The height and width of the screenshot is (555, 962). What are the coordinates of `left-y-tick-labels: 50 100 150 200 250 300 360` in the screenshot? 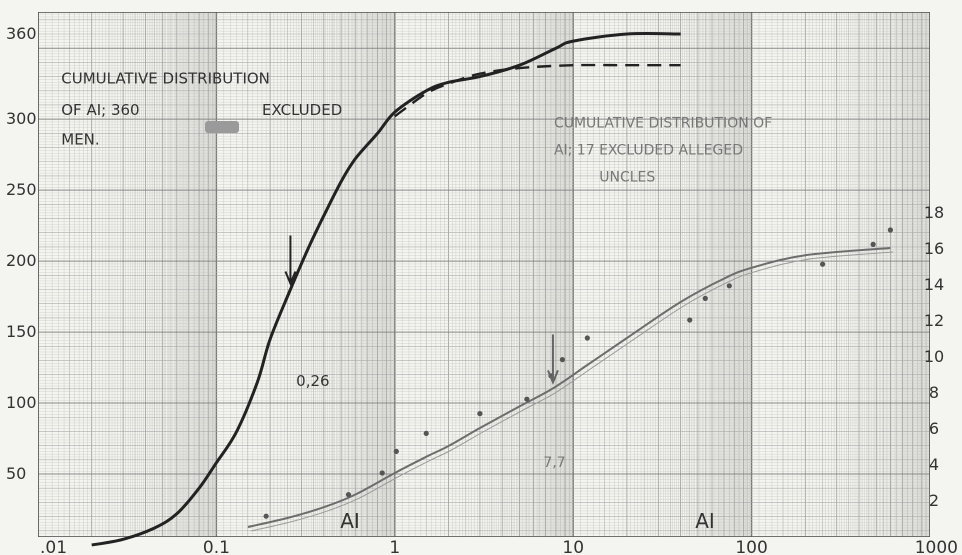 It's located at (21, 253).